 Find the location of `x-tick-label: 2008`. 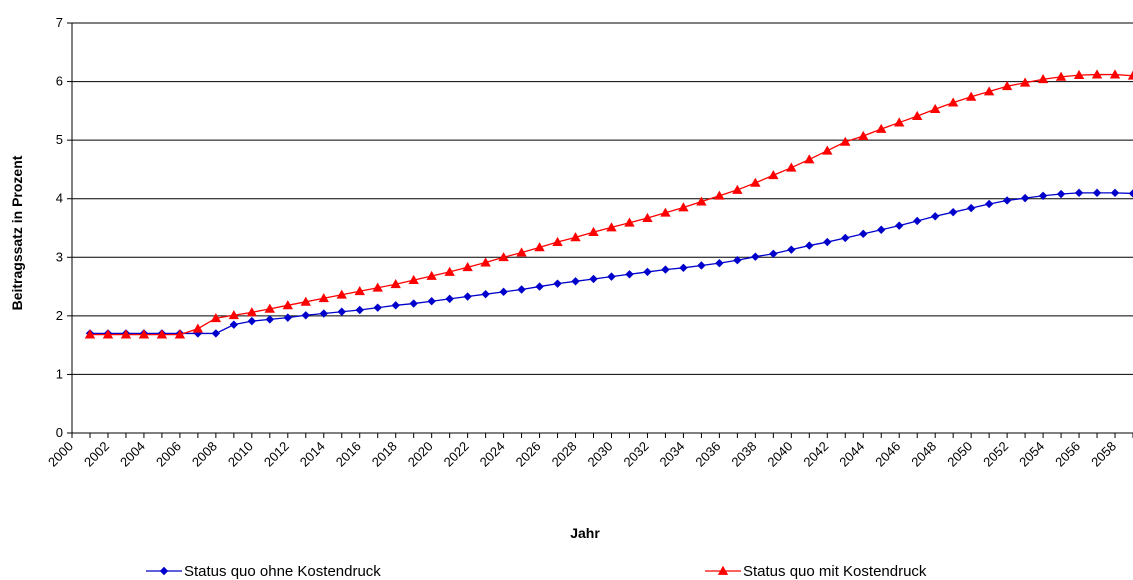

x-tick-label: 2008 is located at coordinates (204, 454).